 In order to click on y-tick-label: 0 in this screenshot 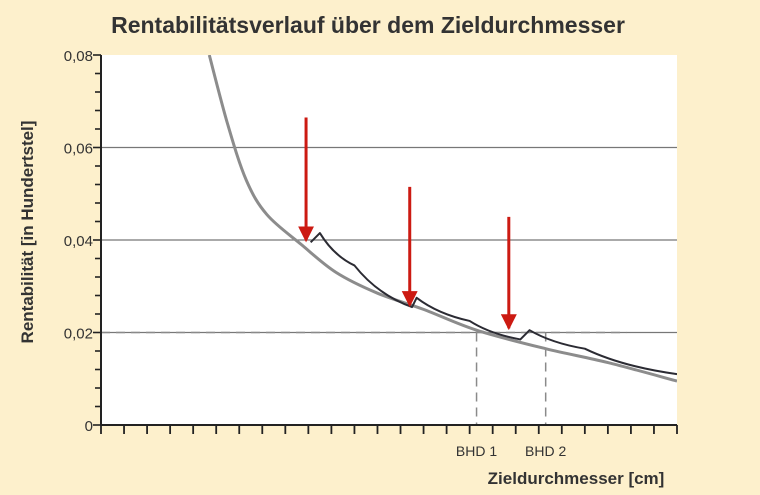, I will do `click(89, 426)`.